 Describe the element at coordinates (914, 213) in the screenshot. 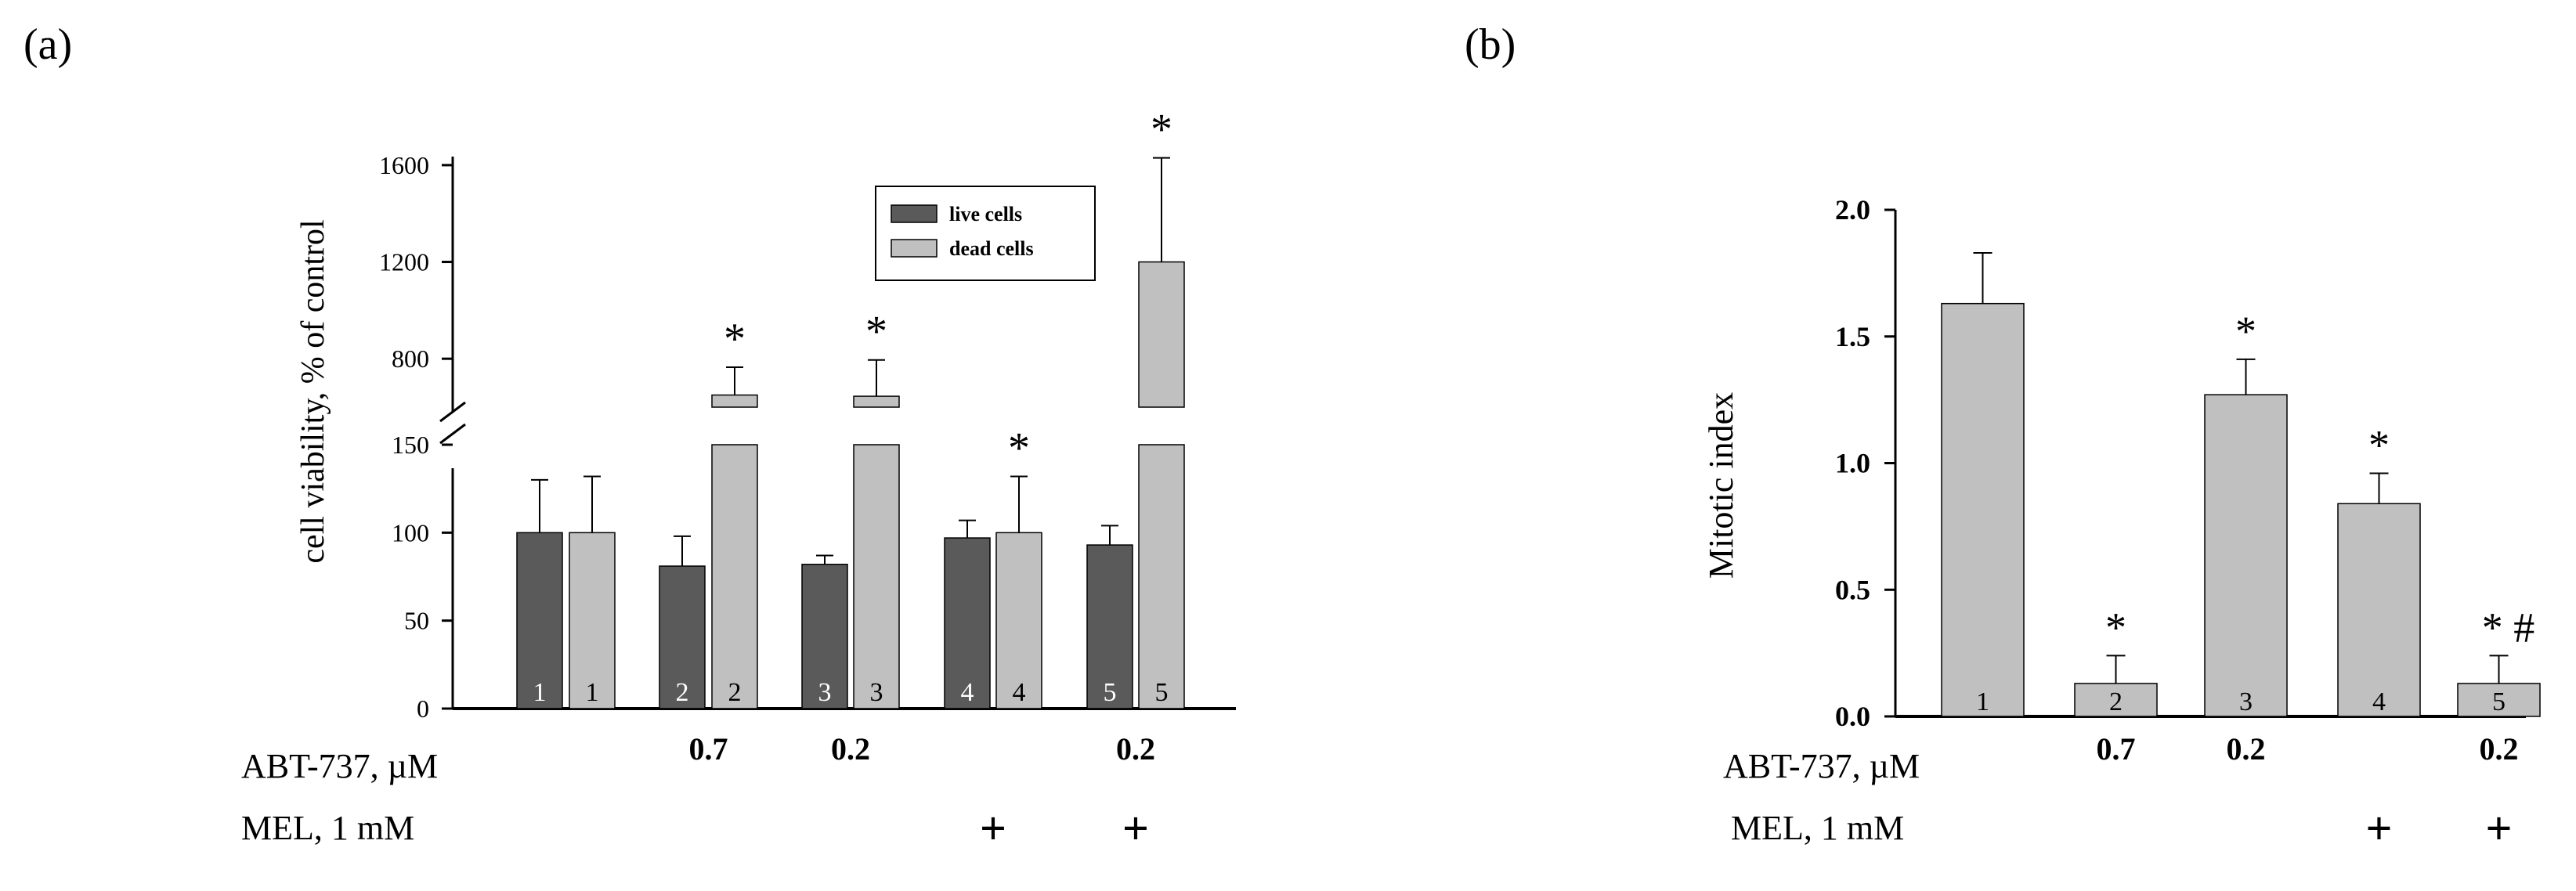

I see `legend-swatch-live` at that location.